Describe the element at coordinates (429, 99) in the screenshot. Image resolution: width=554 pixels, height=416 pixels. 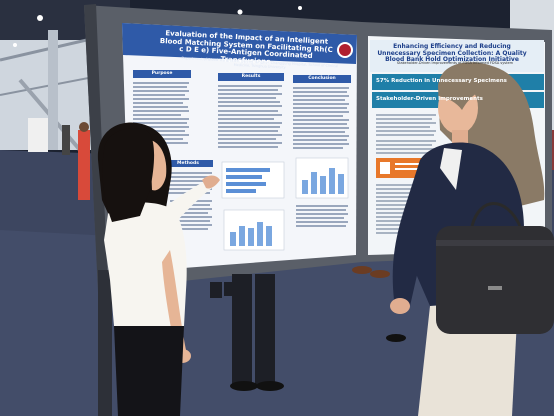
I see `poster-right-banner-2: Stakeholder-Driven Improvements` at that location.